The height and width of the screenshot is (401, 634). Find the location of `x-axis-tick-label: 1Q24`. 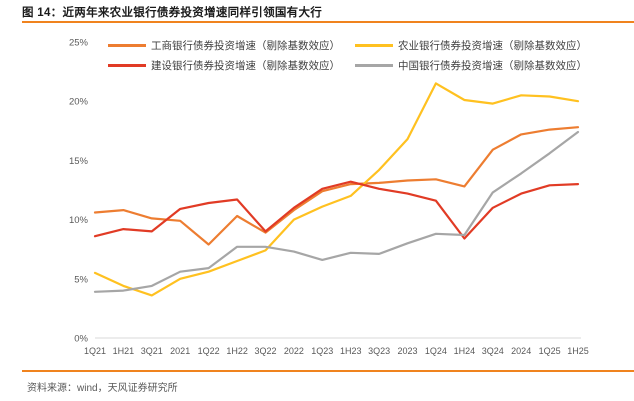

x-axis-tick-label: 1Q24 is located at coordinates (436, 351).